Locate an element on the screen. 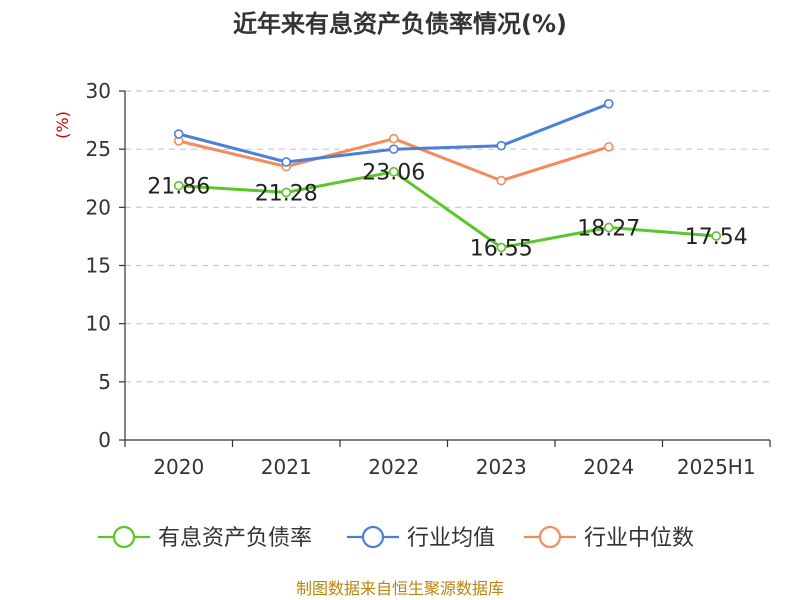 The height and width of the screenshot is (600, 800). data-label: 21.28 is located at coordinates (286, 193).